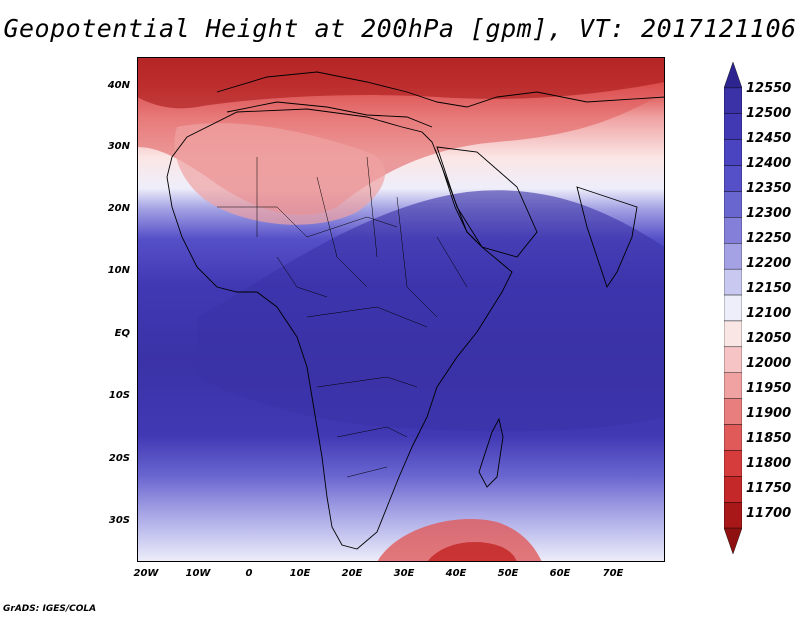 The image size is (800, 618). I want to click on colorbar-level-label: 12050, so click(769, 338).